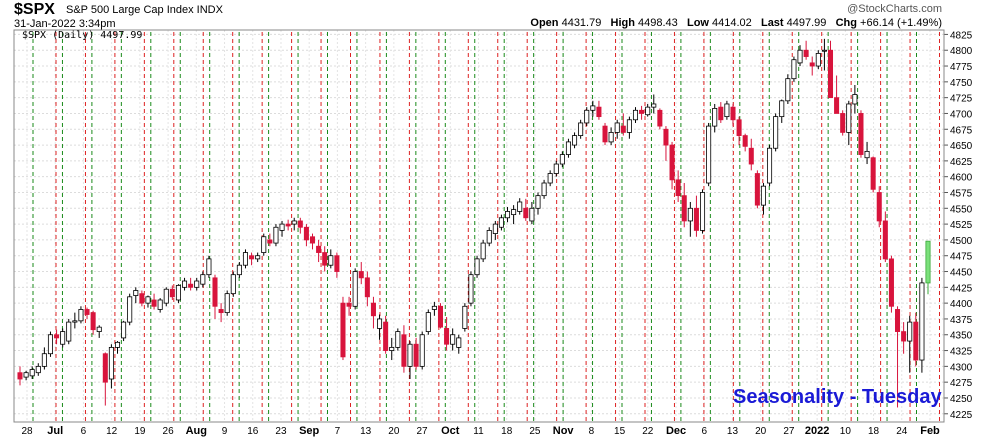 This screenshot has width=990, height=438. What do you see at coordinates (817, 431) in the screenshot?
I see `x-tick-label: 2022` at bounding box center [817, 431].